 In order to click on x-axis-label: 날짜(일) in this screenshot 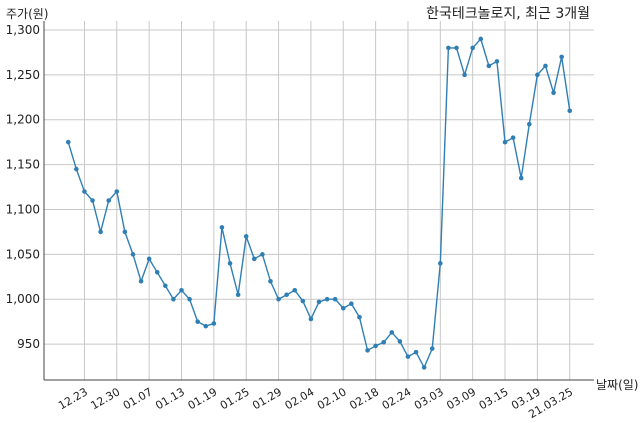, I will do `click(617, 385)`.